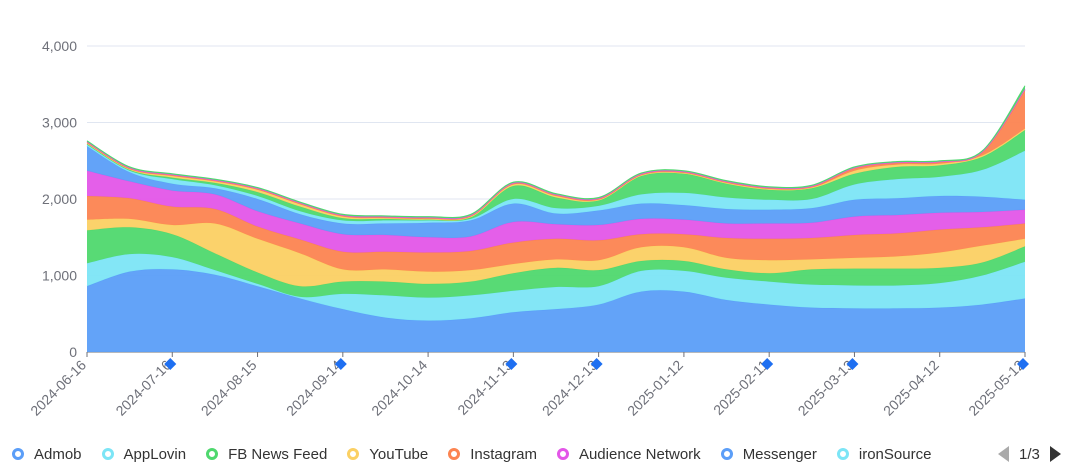 The height and width of the screenshot is (469, 1080). I want to click on legend-item: Messenger, so click(768, 454).